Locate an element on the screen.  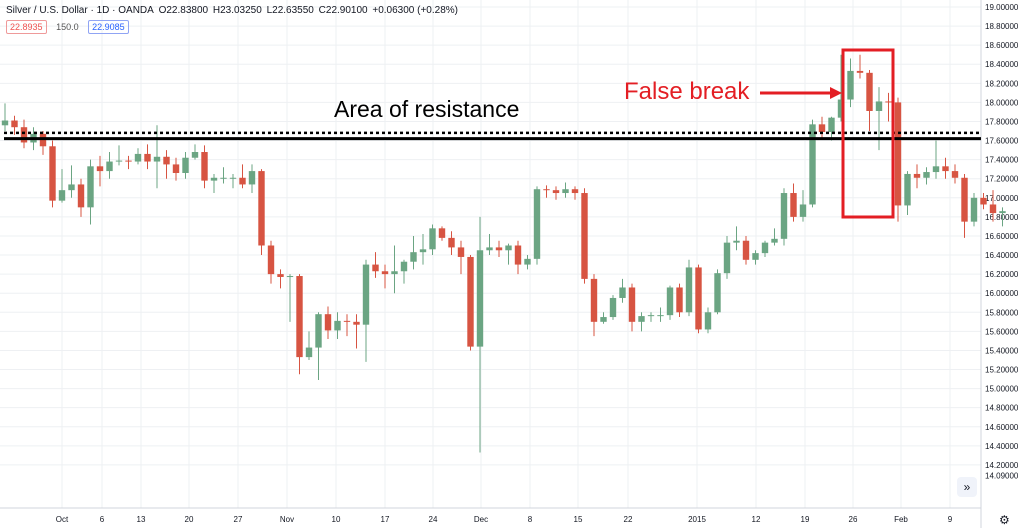
time-tick-label: 6 is located at coordinates (102, 519).